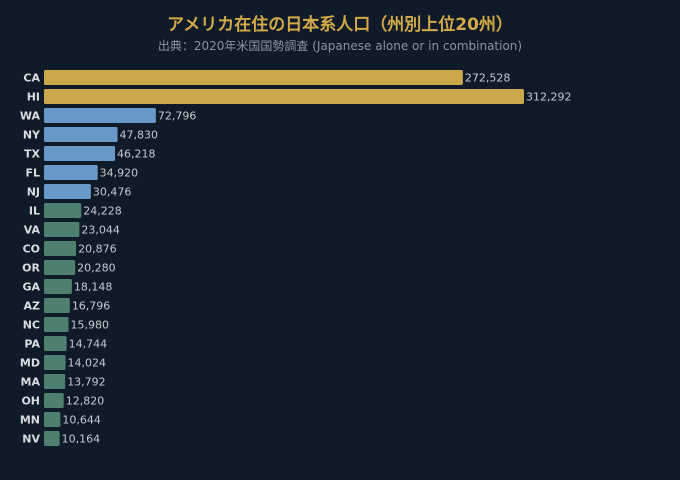 The height and width of the screenshot is (480, 680). I want to click on data-label: 24,228, so click(102, 211).